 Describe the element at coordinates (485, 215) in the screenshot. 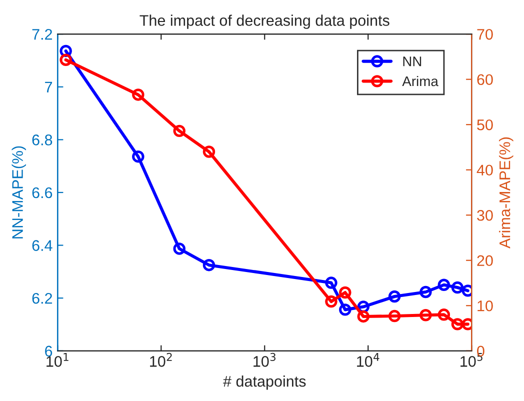

I see `y2-tick-label: 30` at that location.